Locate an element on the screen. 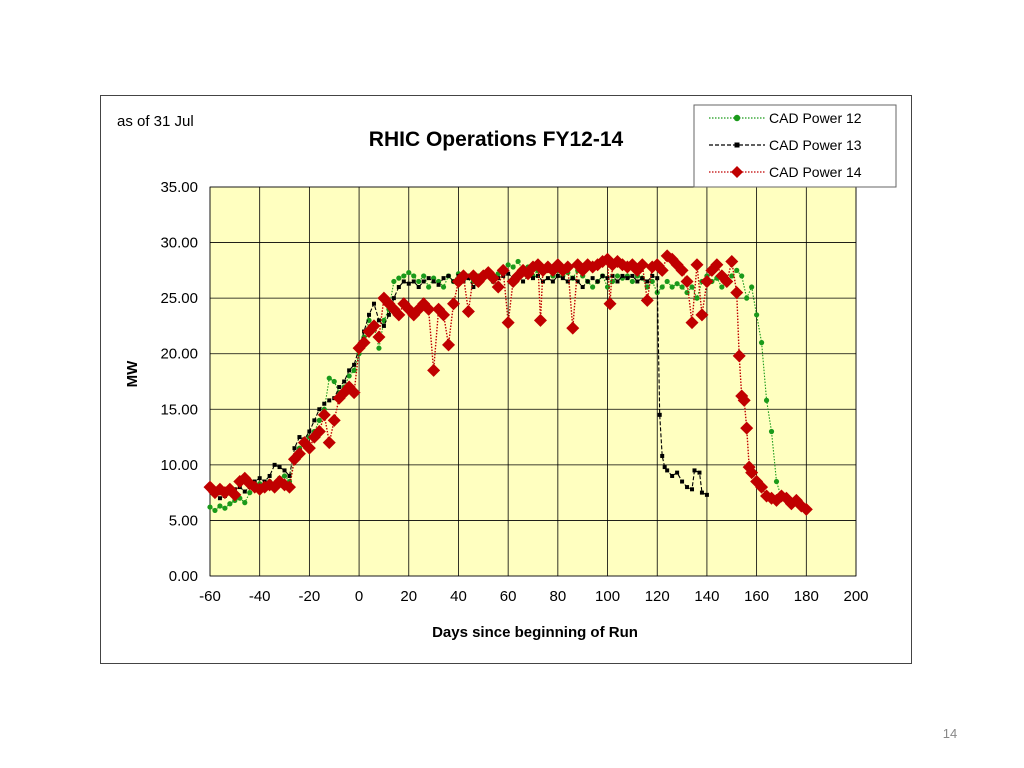 The height and width of the screenshot is (768, 1024). x-tick-label: 160 is located at coordinates (756, 596).